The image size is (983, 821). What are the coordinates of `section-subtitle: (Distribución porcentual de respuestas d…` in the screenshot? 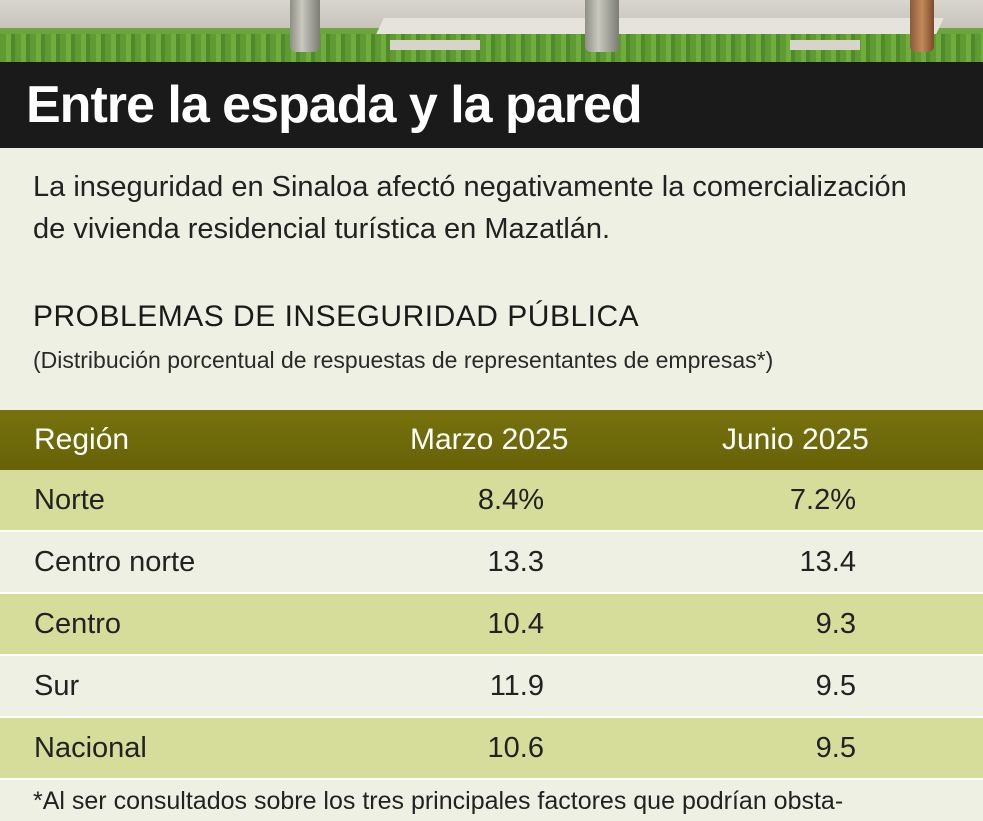 It's located at (403, 360).